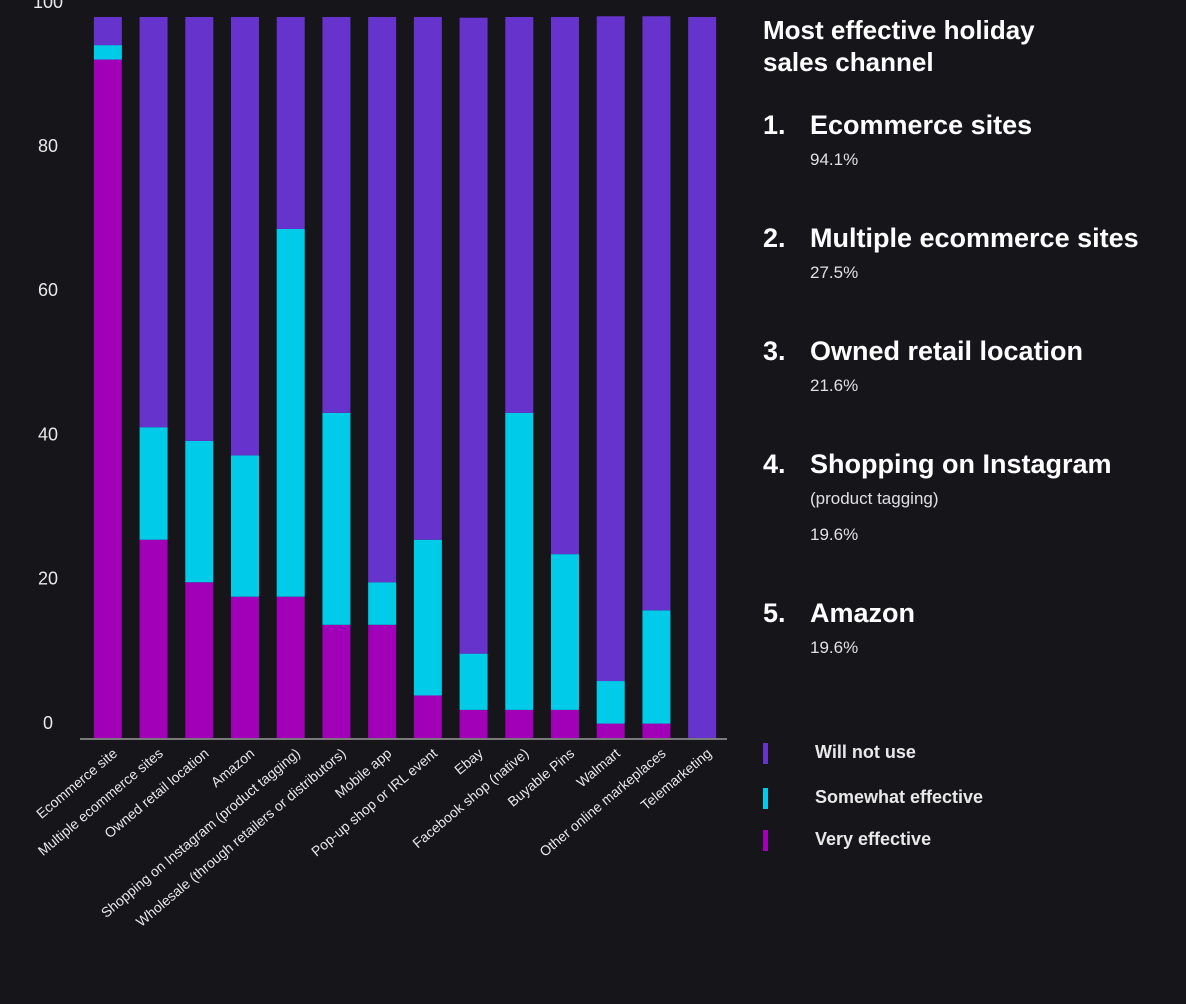 The width and height of the screenshot is (1186, 1004). I want to click on ranking-item: 2. Multiple ecommerce sites 27.5%, so click(973, 256).